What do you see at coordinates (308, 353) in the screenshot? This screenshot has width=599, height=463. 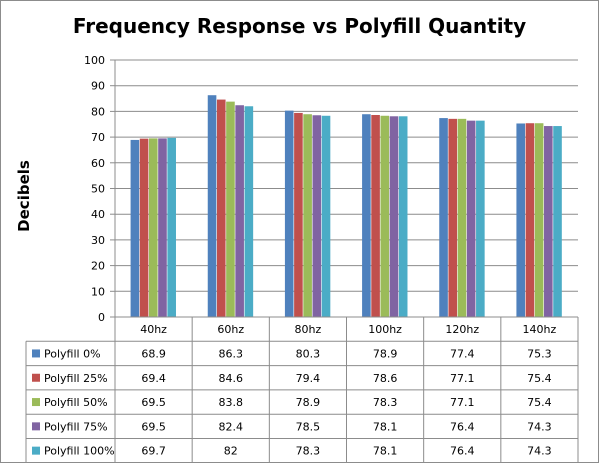 I see `data-label: 80.3` at bounding box center [308, 353].